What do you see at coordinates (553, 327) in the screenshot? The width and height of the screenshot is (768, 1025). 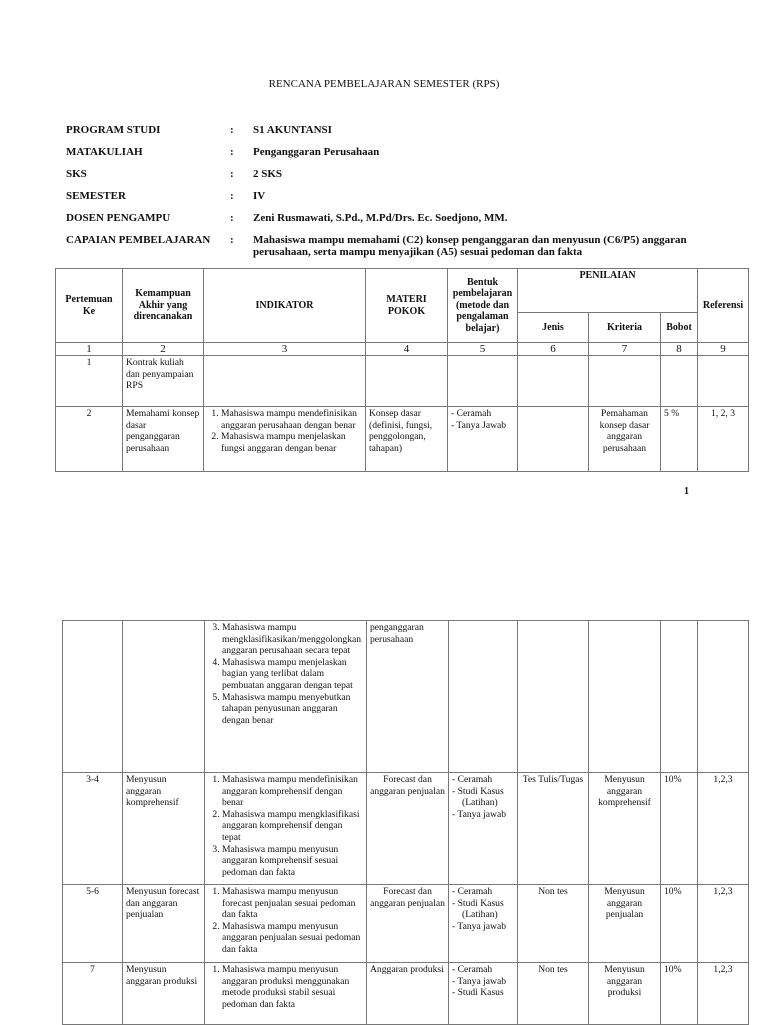 I see `header-jenis: Jenis` at bounding box center [553, 327].